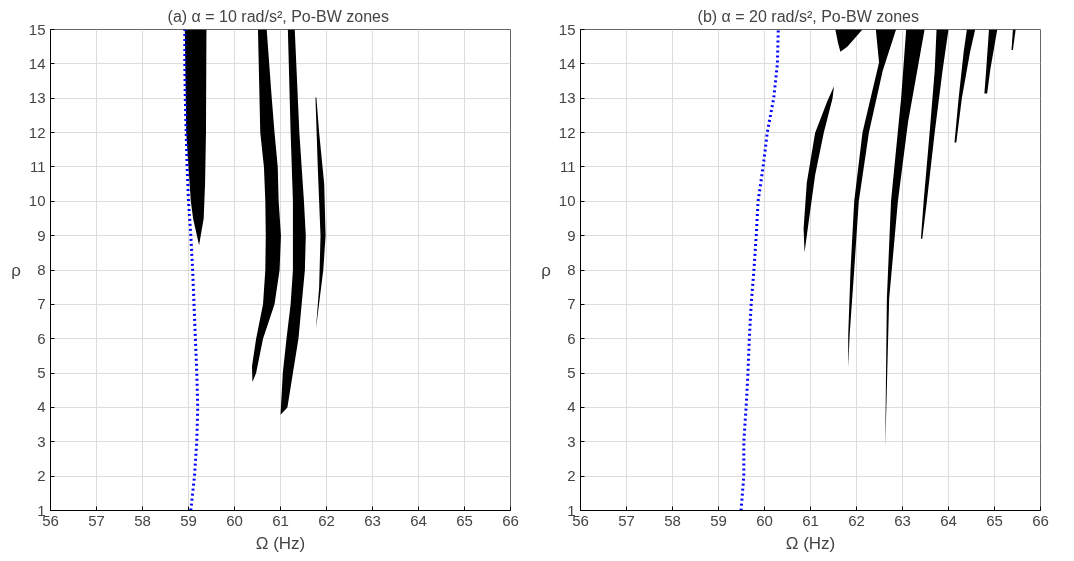 The width and height of the screenshot is (1074, 561). Describe the element at coordinates (278, 16) in the screenshot. I see `chart-title: (a) α = 10 rad/s², Po-BW zones` at that location.